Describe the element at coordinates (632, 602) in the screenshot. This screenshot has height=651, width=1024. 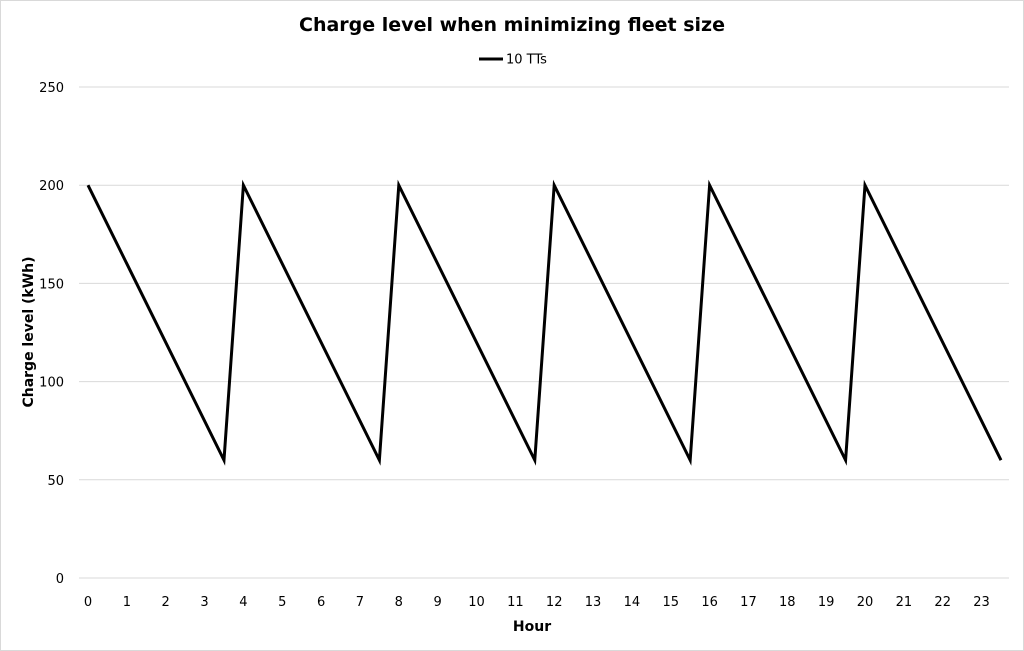
I see `x-tick-label: 14` at that location.